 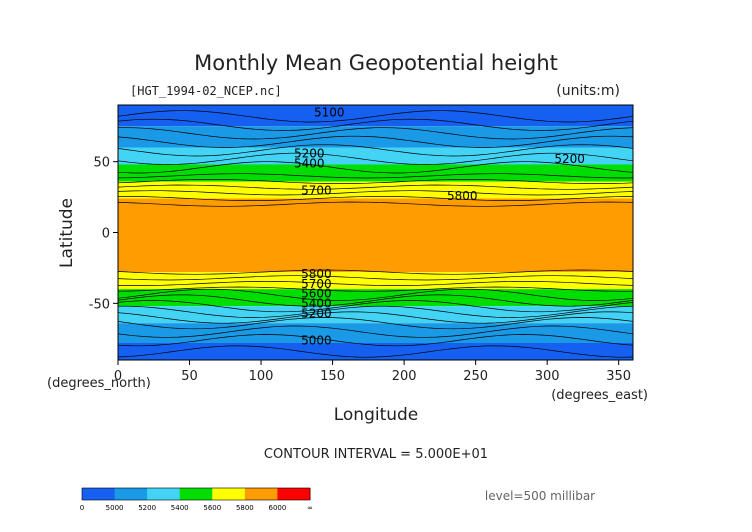 I want to click on y-unit-label: (degrees_north), so click(x=99, y=383).